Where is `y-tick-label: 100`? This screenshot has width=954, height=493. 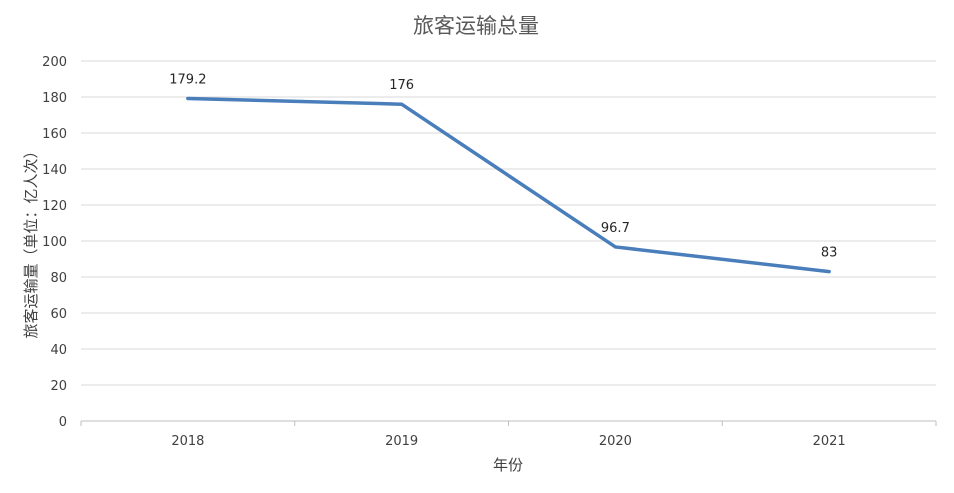 y-tick-label: 100 is located at coordinates (54, 242).